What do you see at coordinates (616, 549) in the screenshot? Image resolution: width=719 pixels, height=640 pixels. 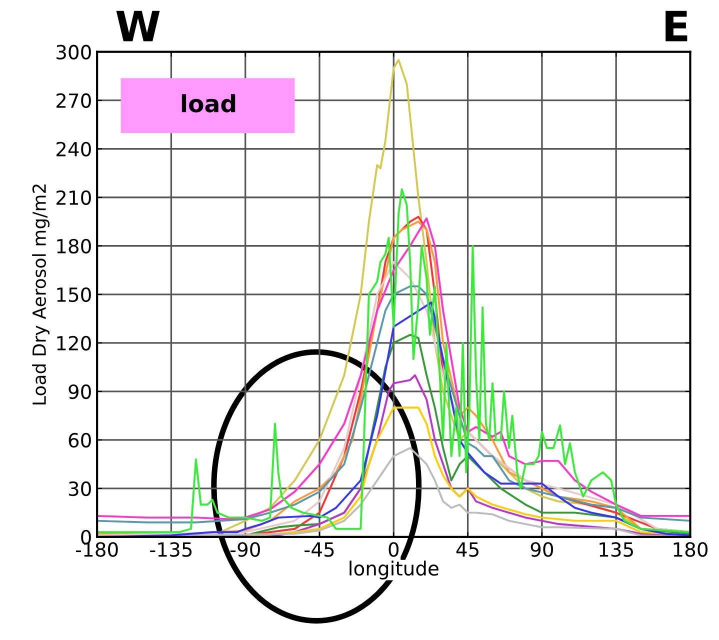 I see `x-tick-label: 135` at bounding box center [616, 549].